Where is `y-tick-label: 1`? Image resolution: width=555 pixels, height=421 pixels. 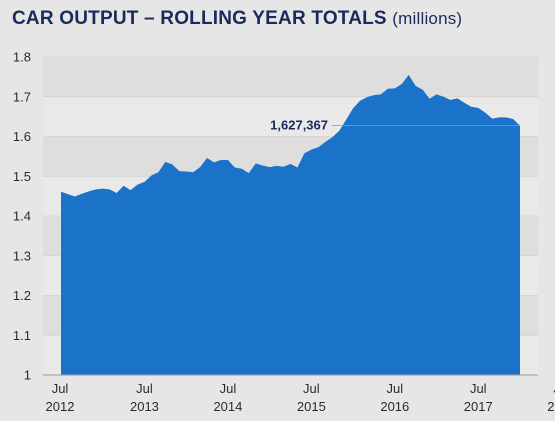
y-tick-label: 1 is located at coordinates (27, 375).